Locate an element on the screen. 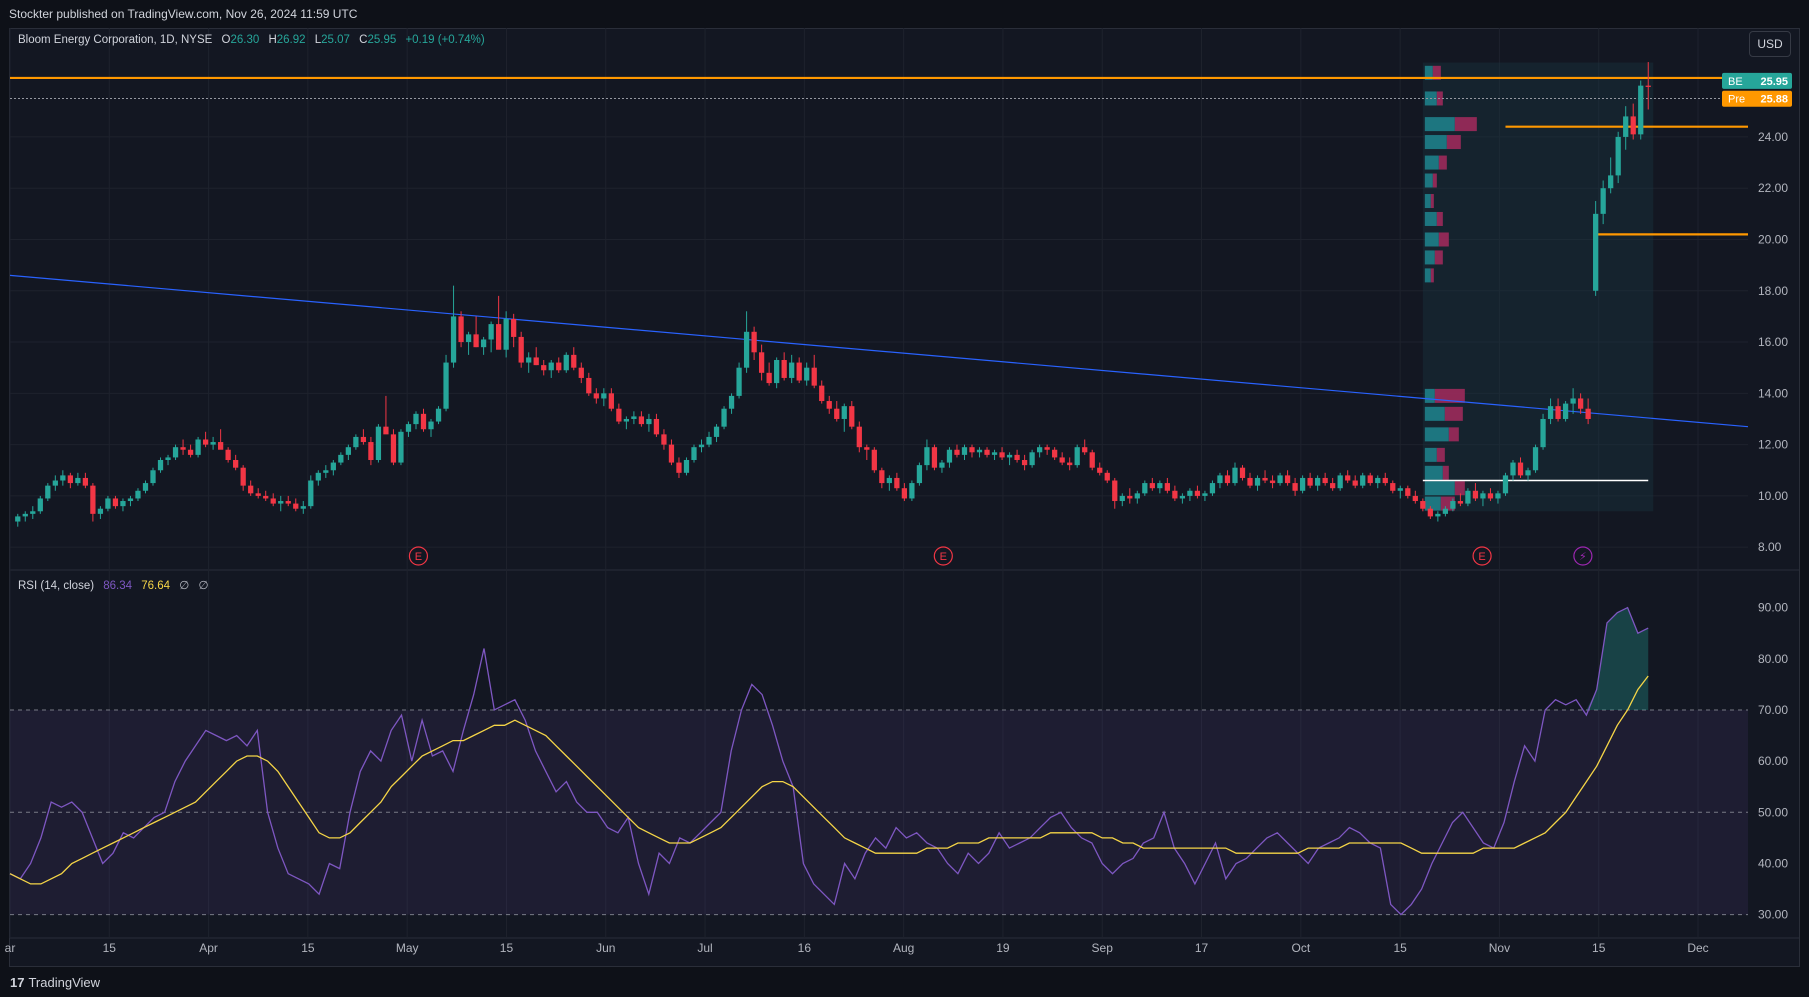  rsi-empty-1: ∅ is located at coordinates (184, 586).